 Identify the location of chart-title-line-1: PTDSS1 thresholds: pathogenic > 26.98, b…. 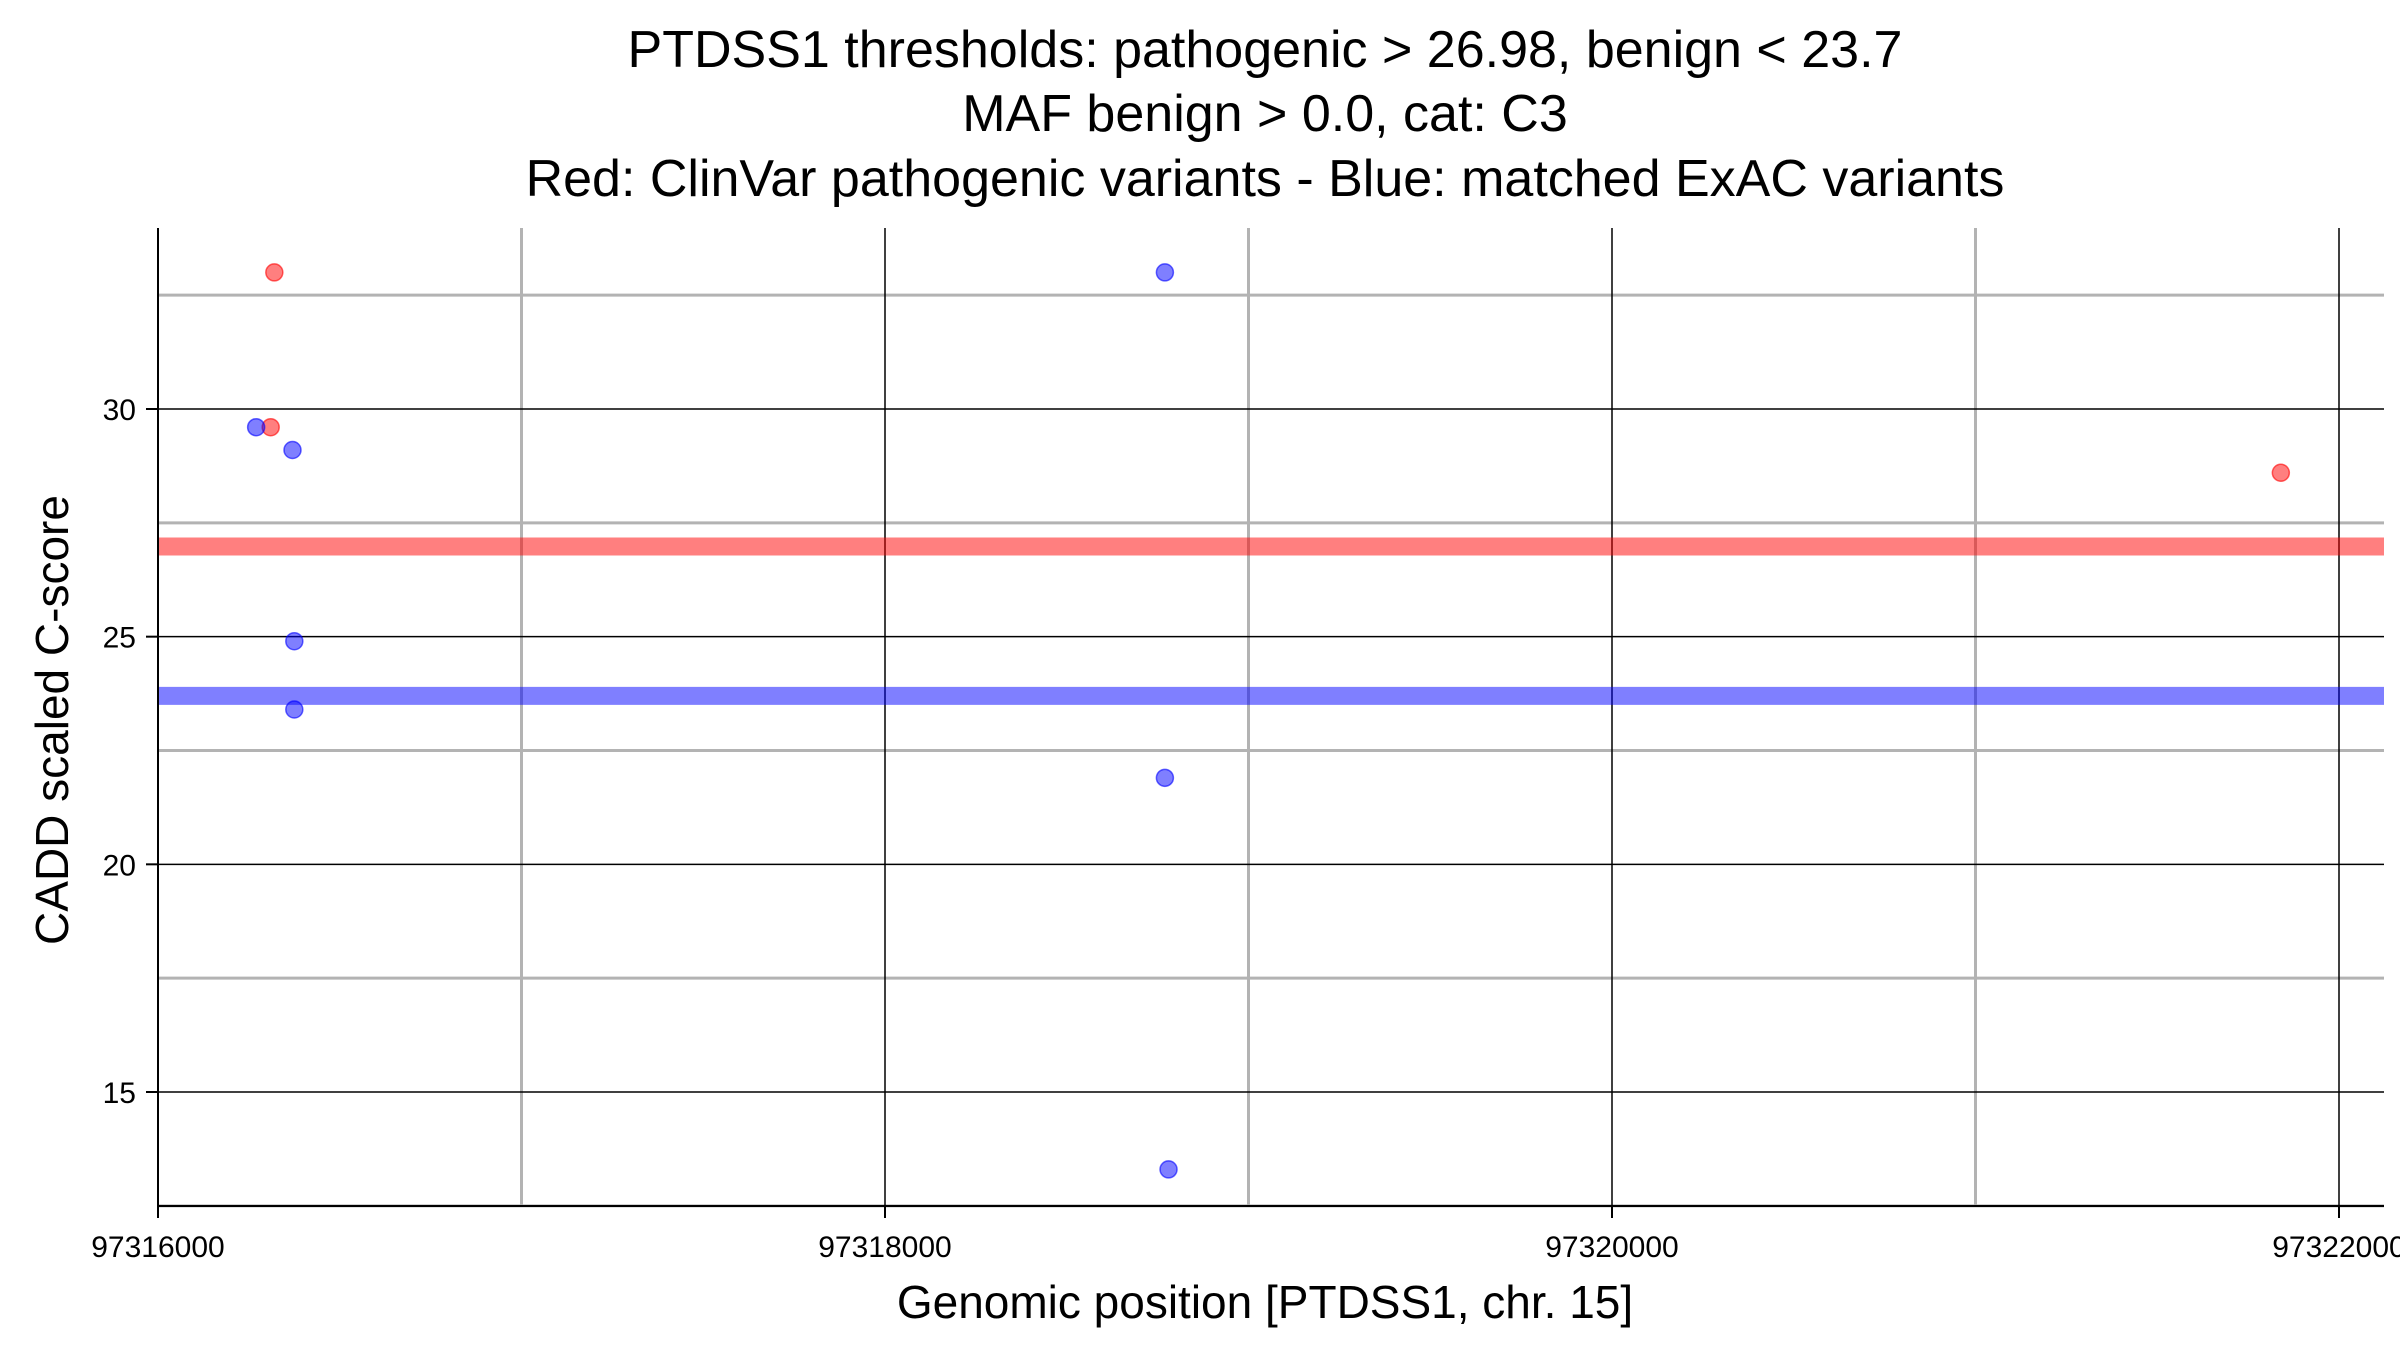
(1265, 50).